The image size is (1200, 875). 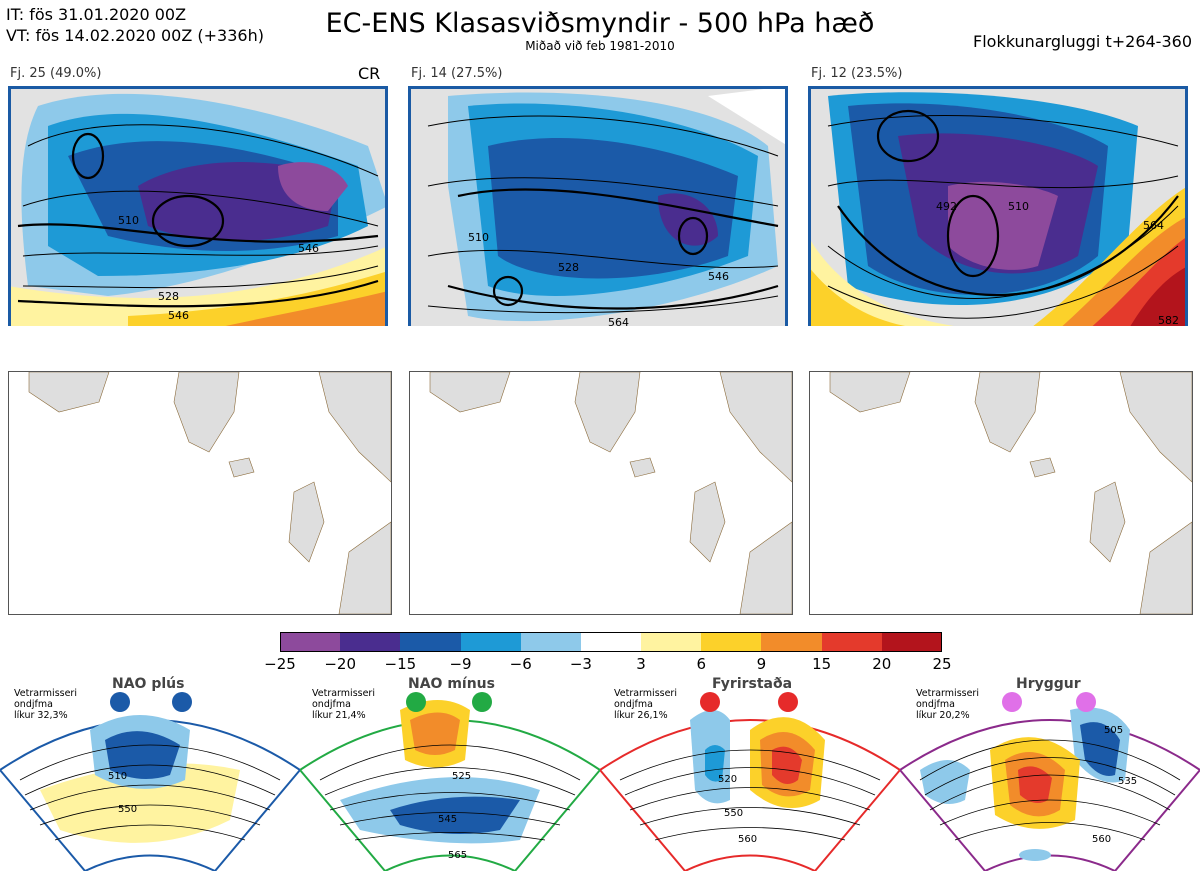 What do you see at coordinates (457, 855) in the screenshot?
I see `contour-label: 565` at bounding box center [457, 855].